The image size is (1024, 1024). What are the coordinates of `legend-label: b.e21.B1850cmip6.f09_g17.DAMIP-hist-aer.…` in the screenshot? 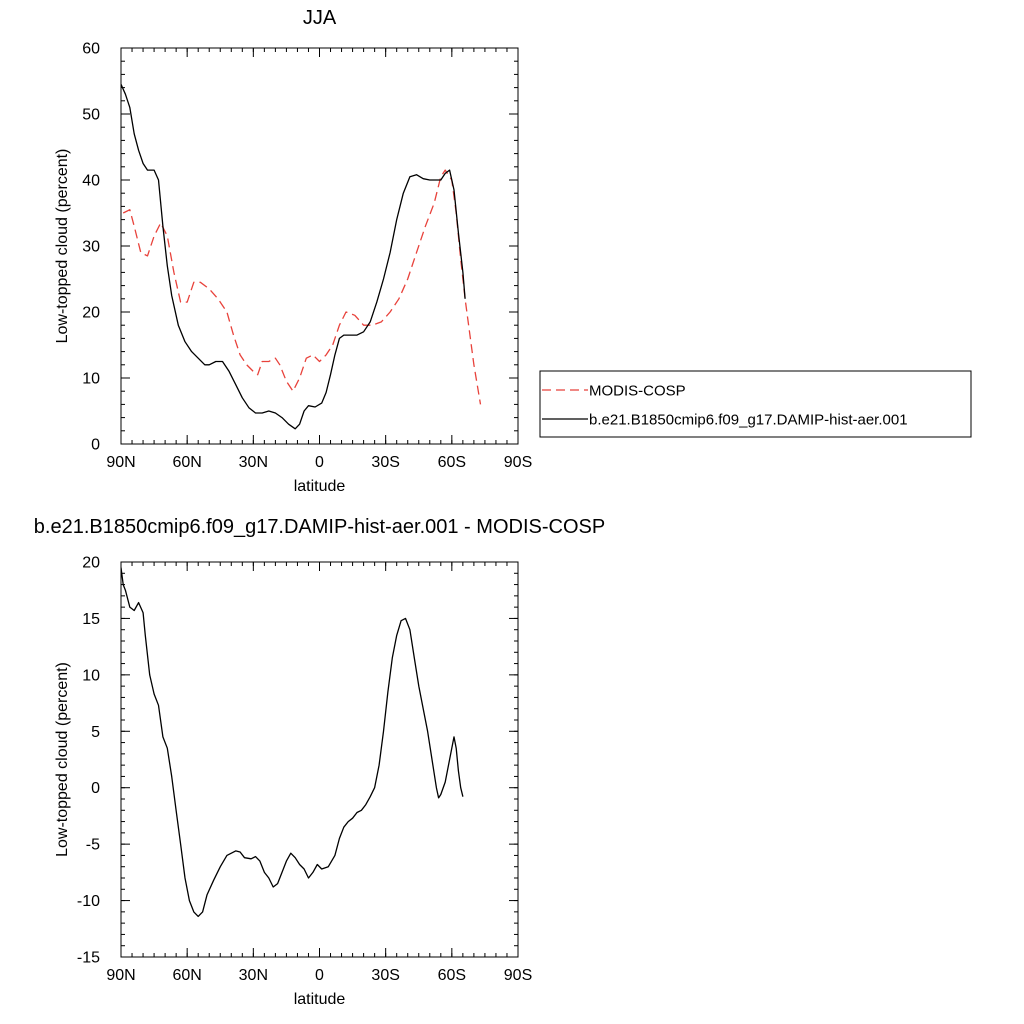 It's located at (748, 420).